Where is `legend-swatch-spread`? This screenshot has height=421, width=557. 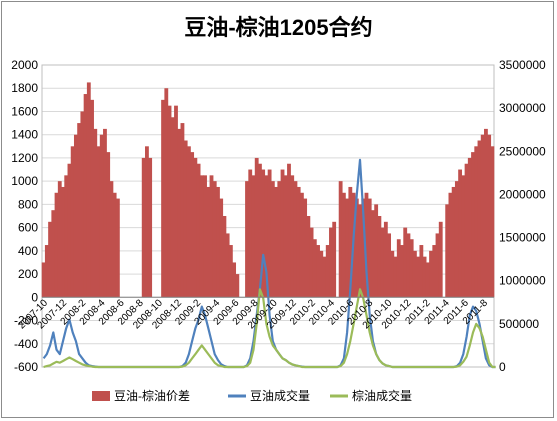
legend-swatch-spread is located at coordinates (101, 396).